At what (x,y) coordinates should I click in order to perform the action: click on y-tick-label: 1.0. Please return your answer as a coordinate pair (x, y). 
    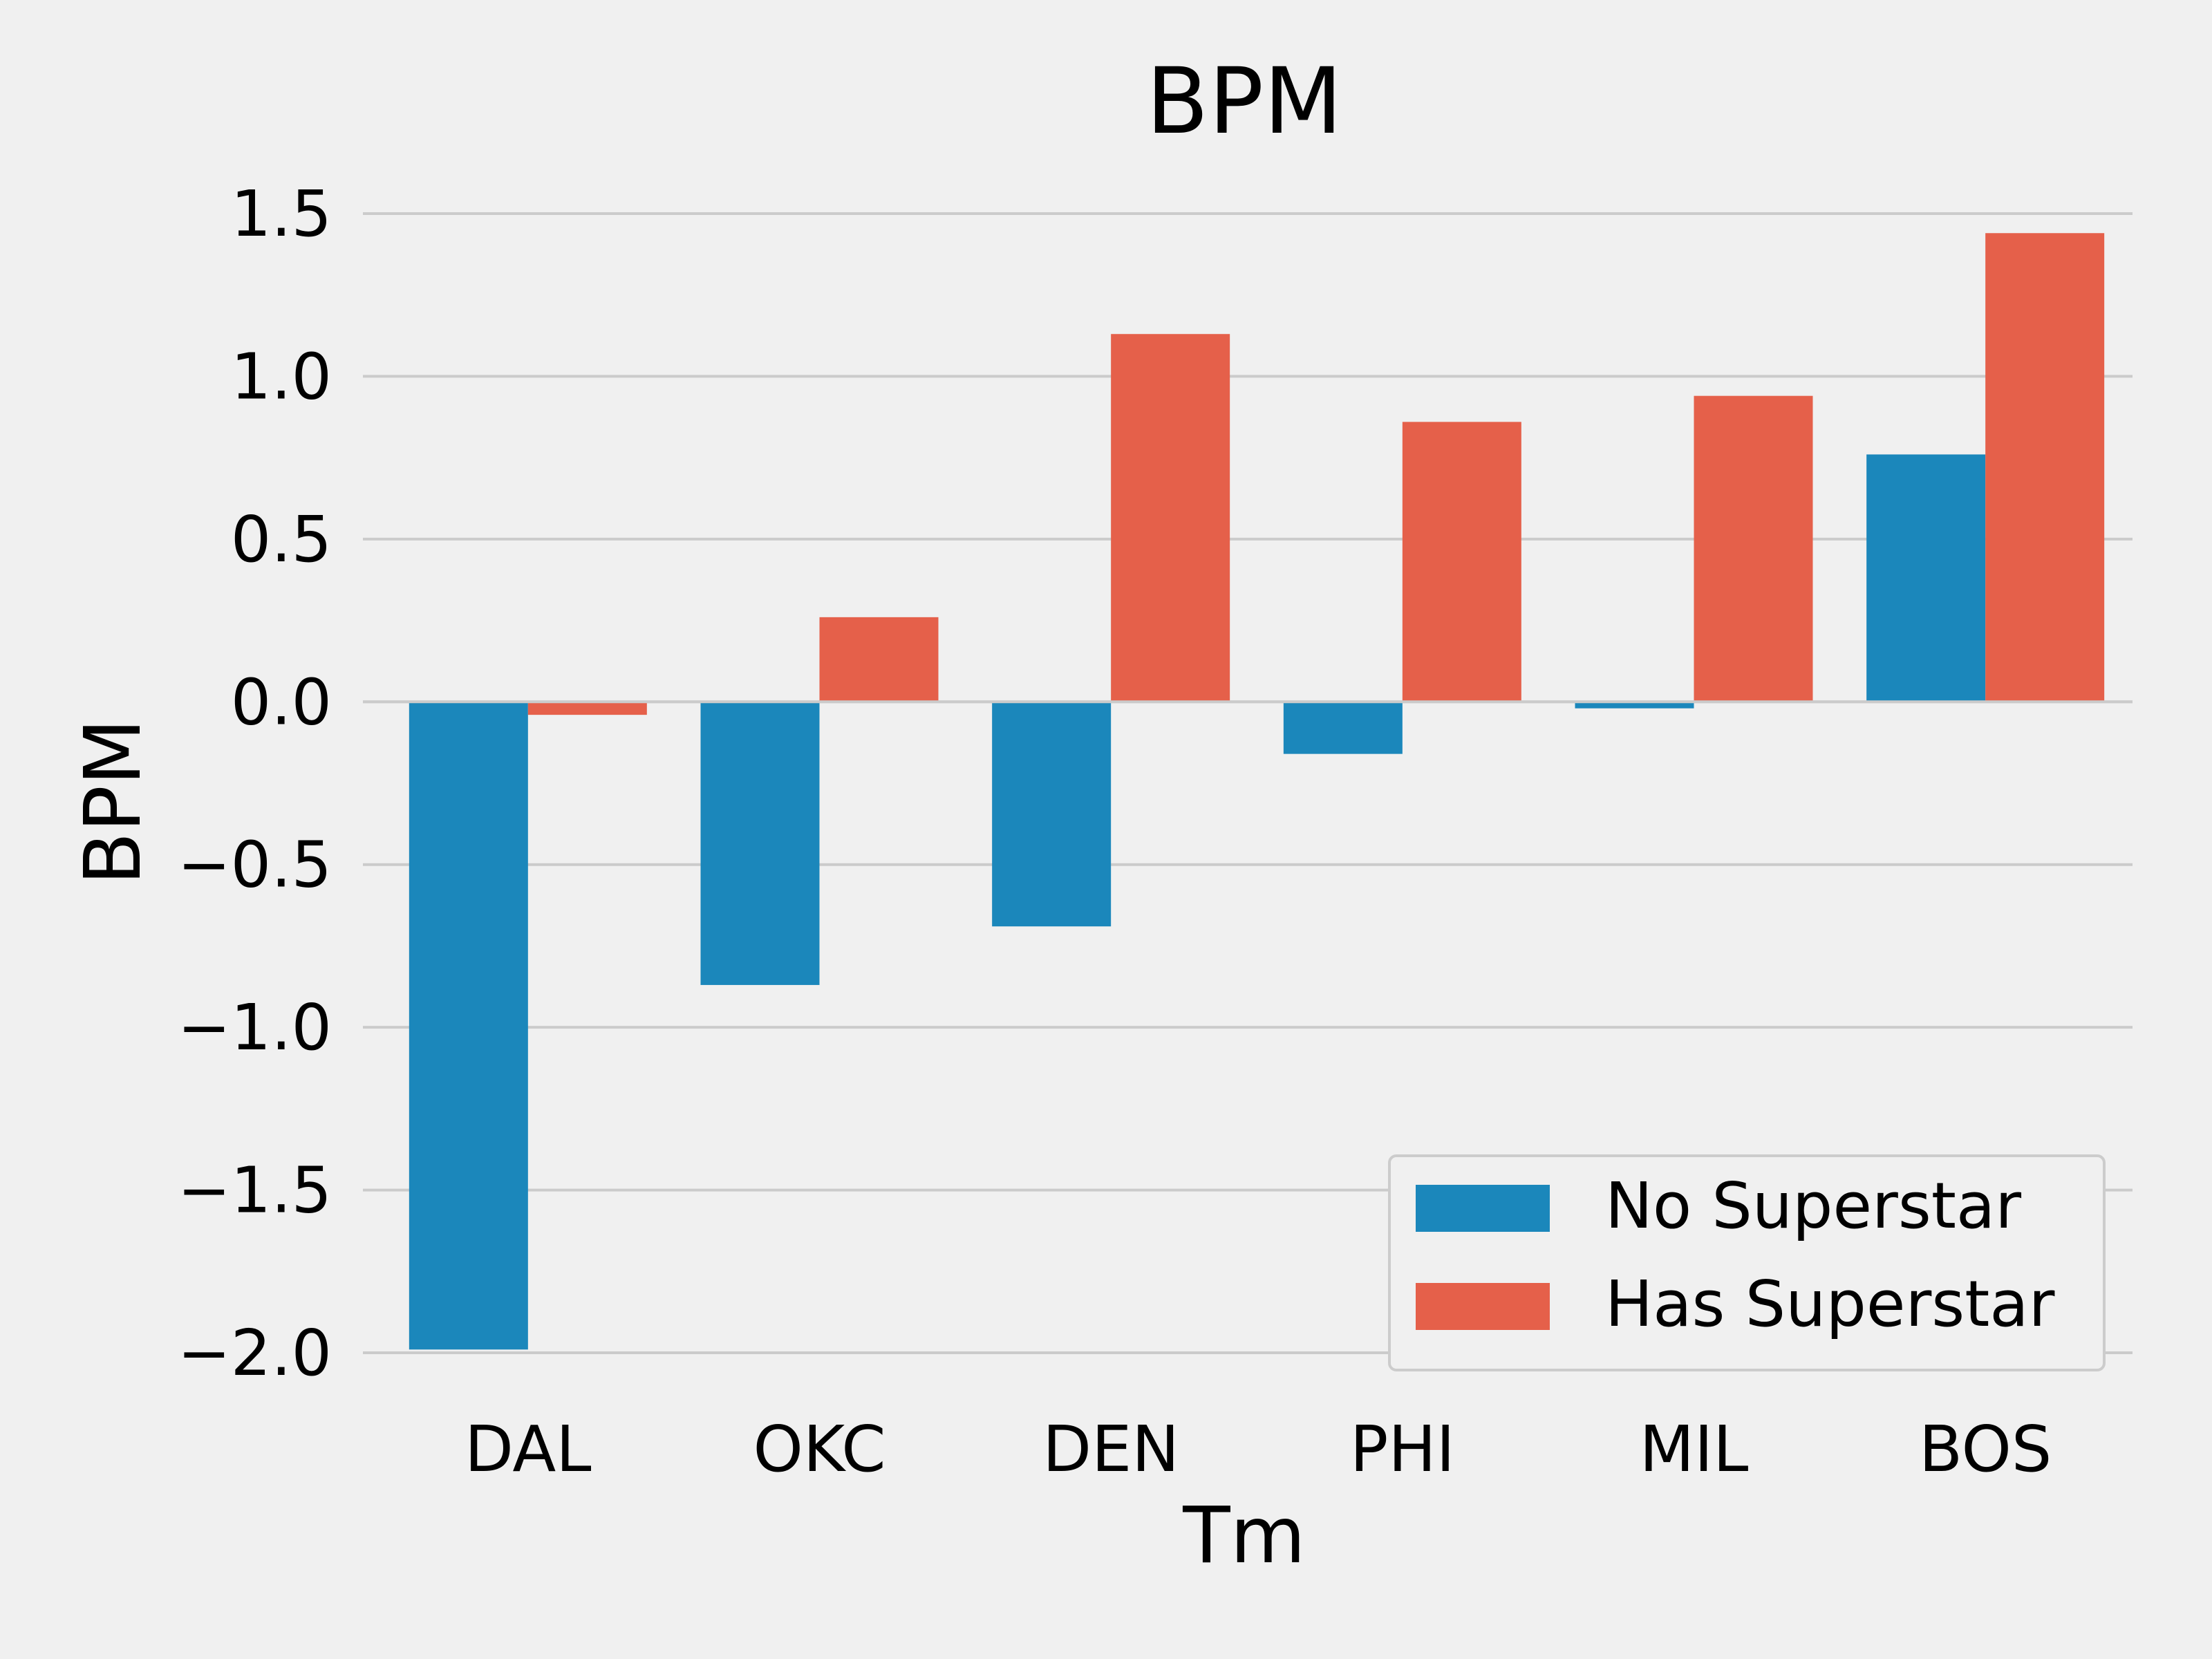
    Looking at the image, I should click on (281, 376).